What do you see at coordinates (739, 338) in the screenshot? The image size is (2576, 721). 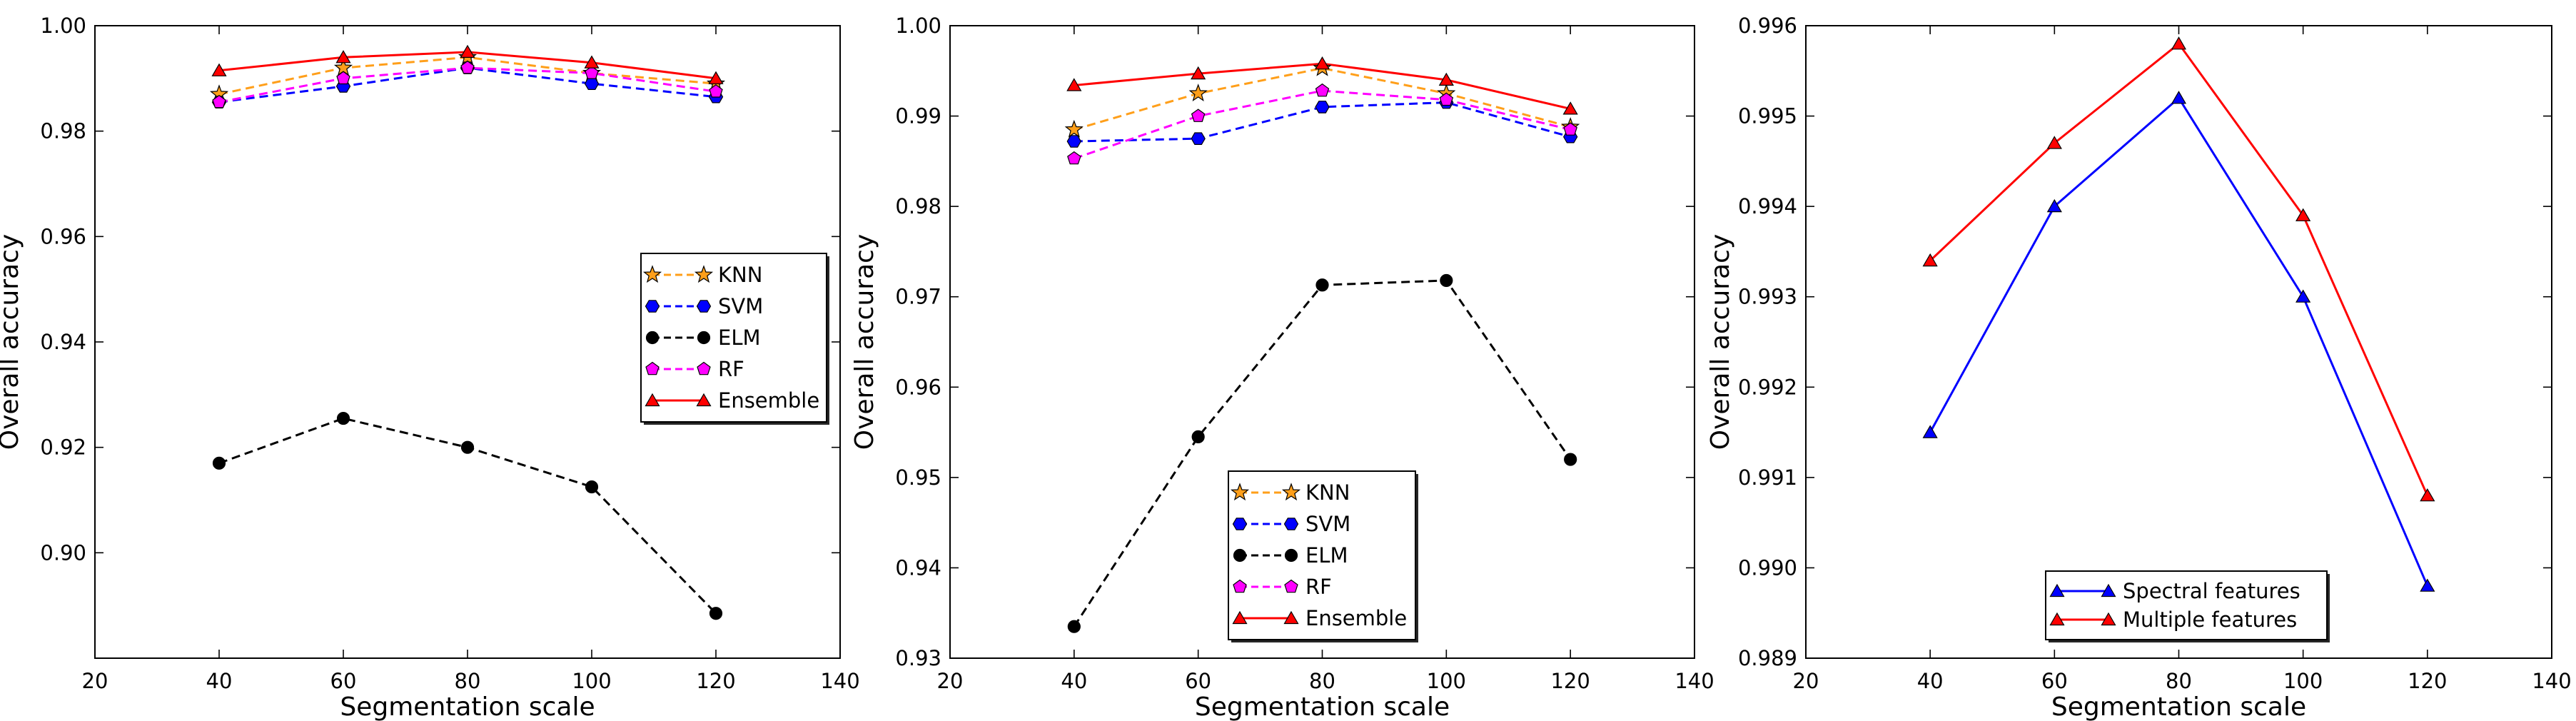 I see `legend-label: ELM` at bounding box center [739, 338].